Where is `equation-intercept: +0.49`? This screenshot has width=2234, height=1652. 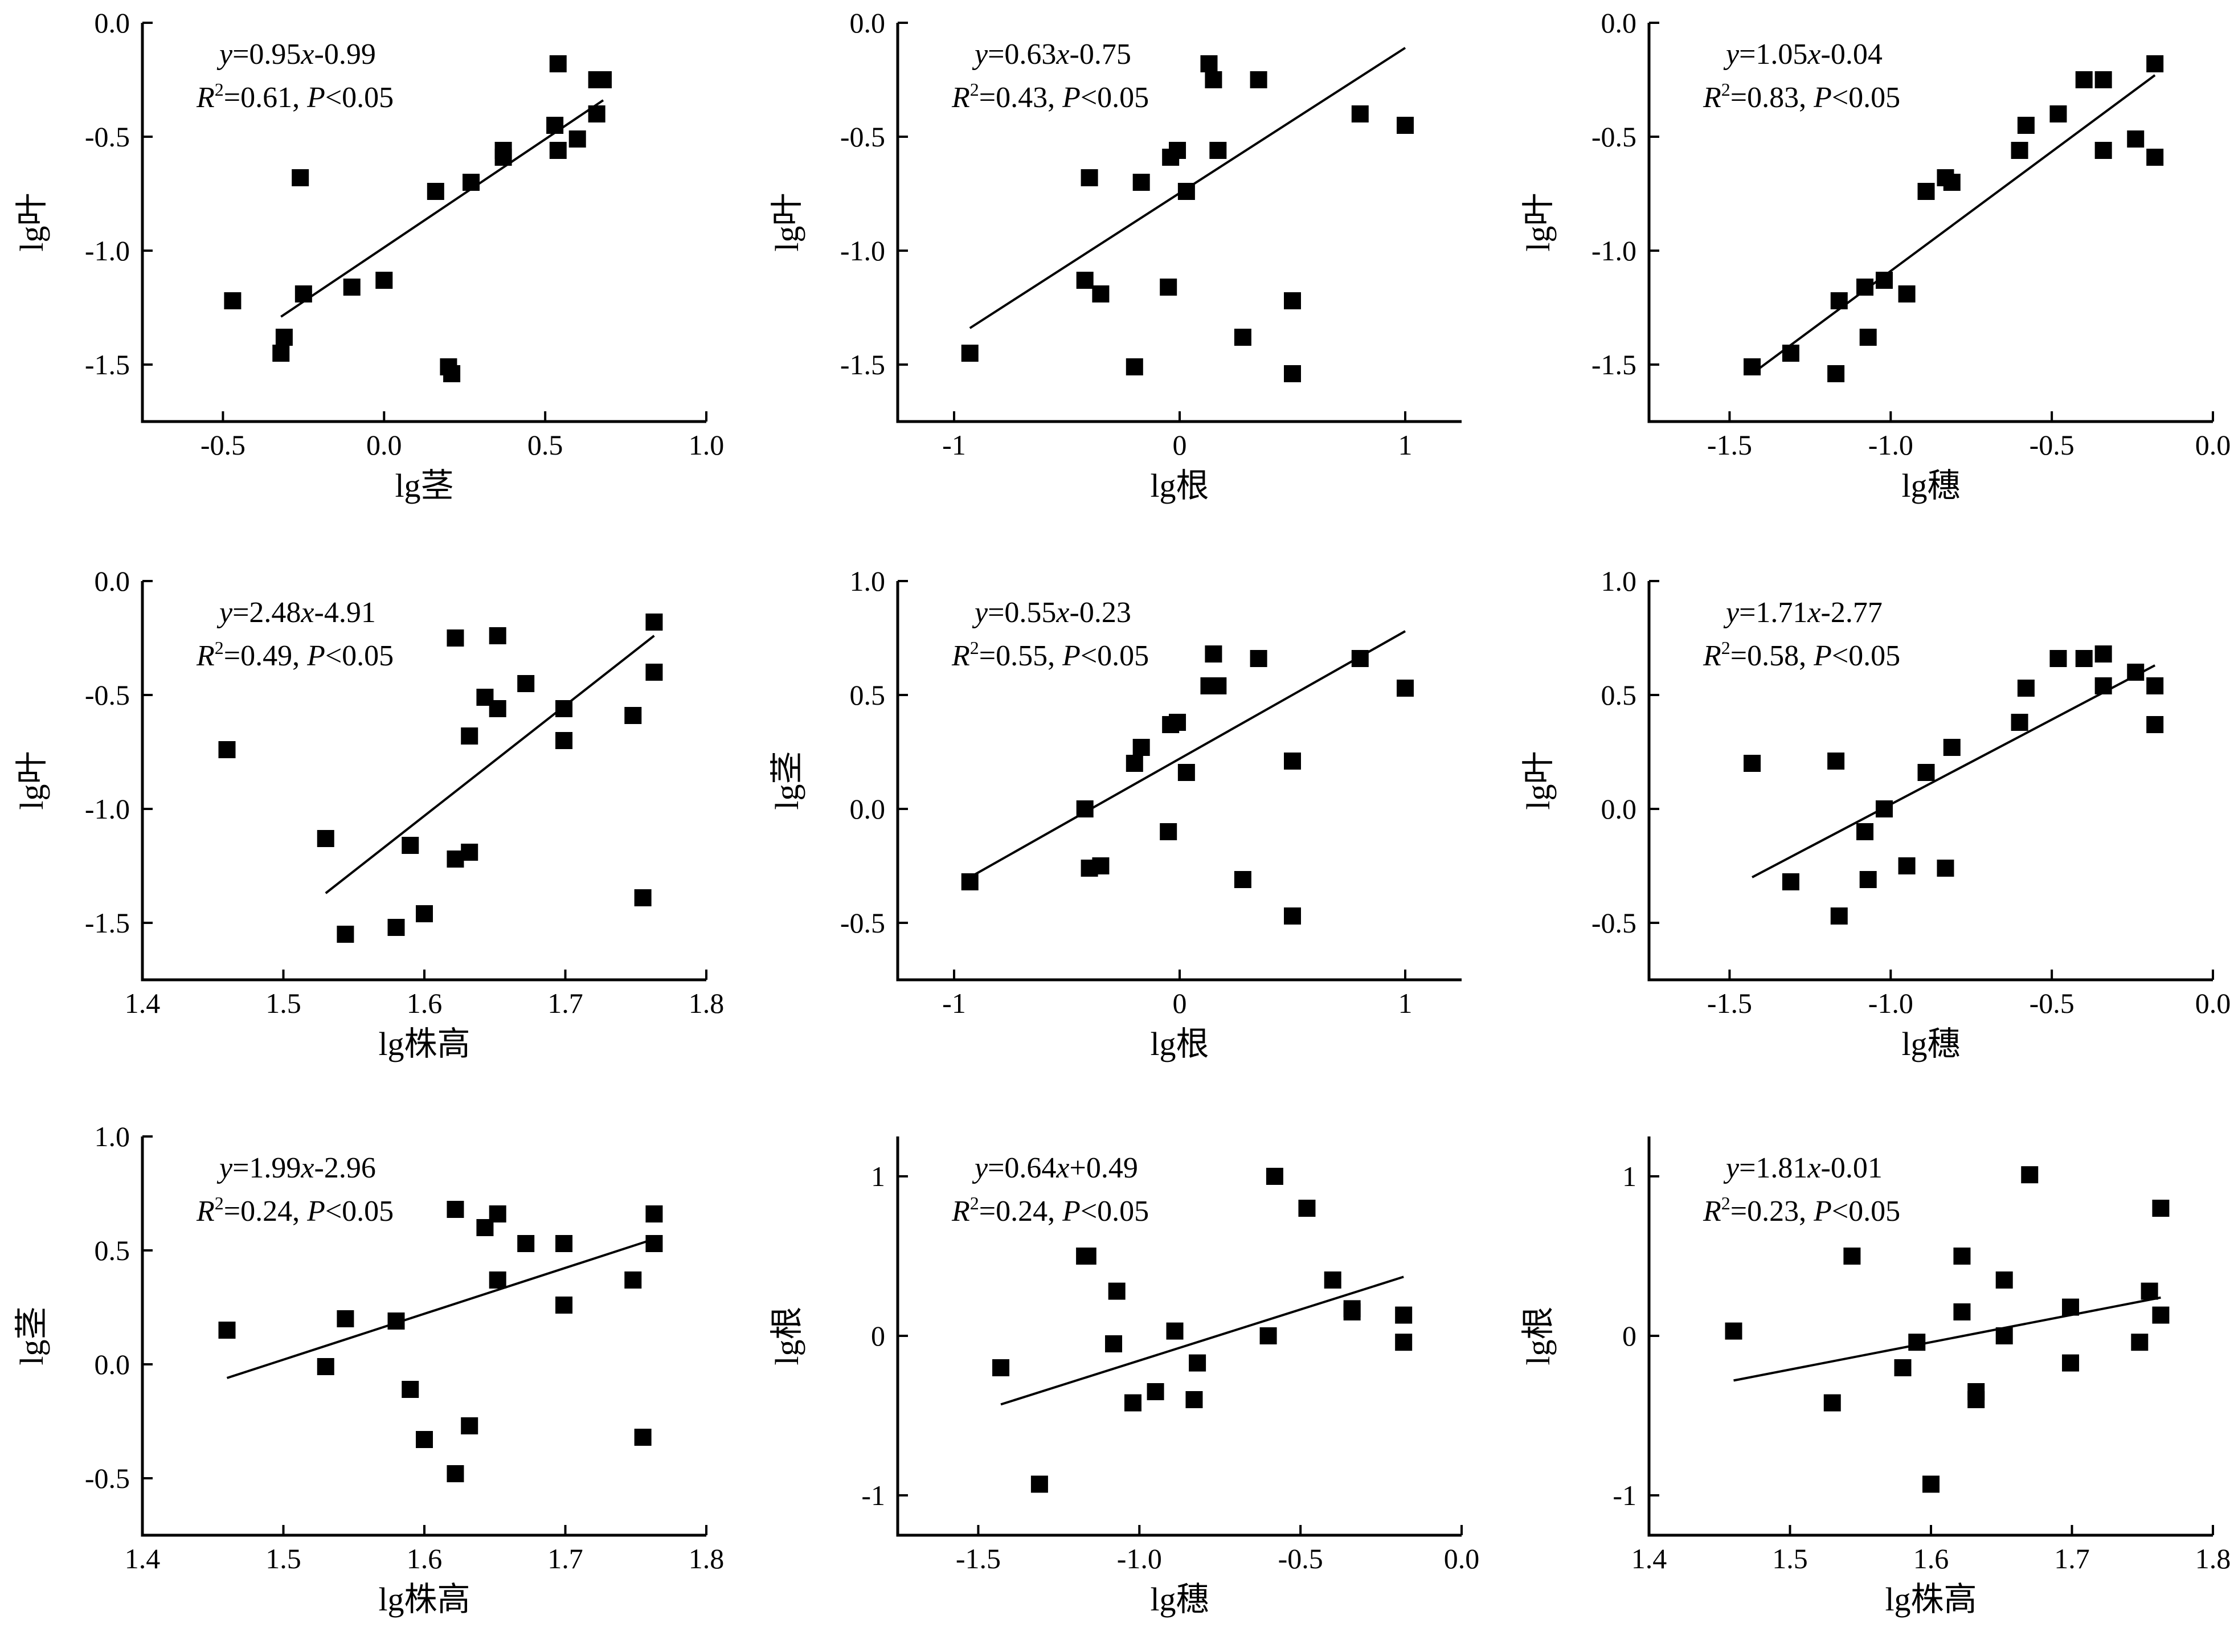
equation-intercept: +0.49 is located at coordinates (1104, 1168).